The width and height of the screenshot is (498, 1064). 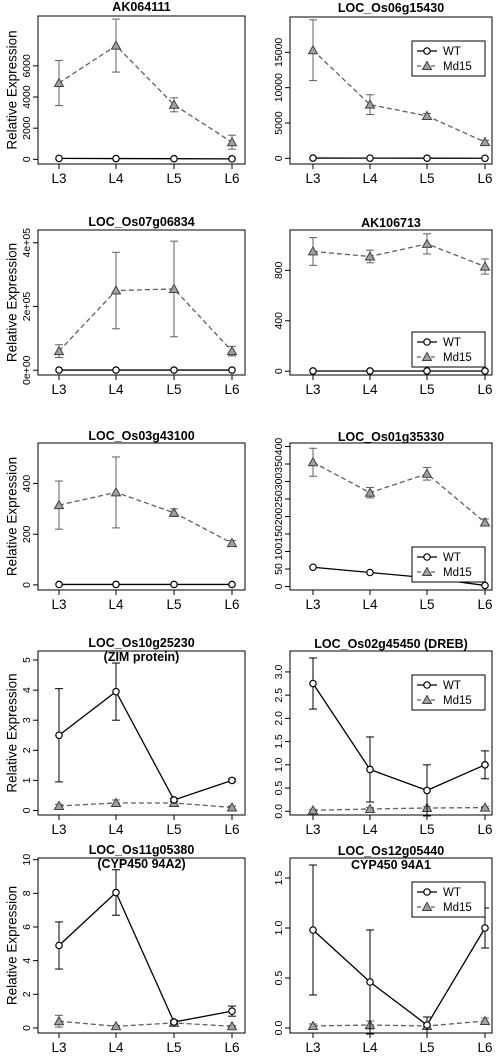 I want to click on y-tick-label: 2e+05, so click(x=27, y=307).